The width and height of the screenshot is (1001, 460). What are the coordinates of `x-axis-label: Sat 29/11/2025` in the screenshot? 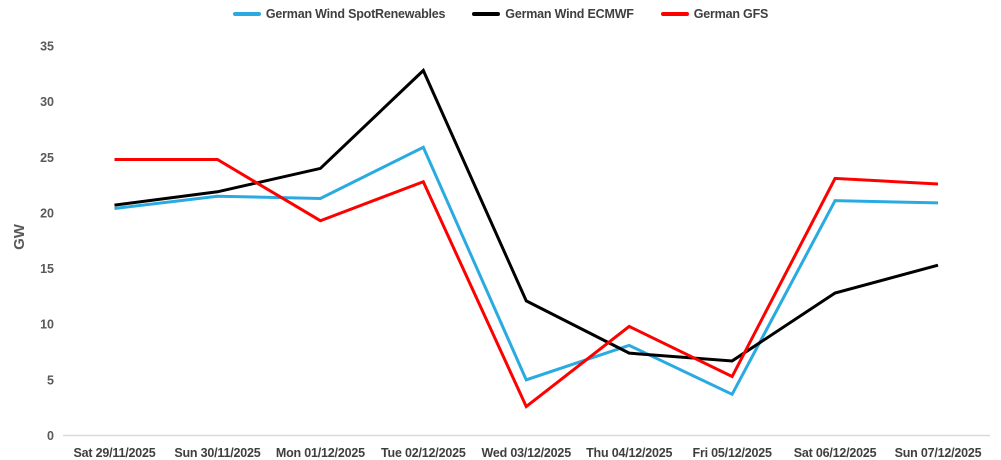 It's located at (115, 453).